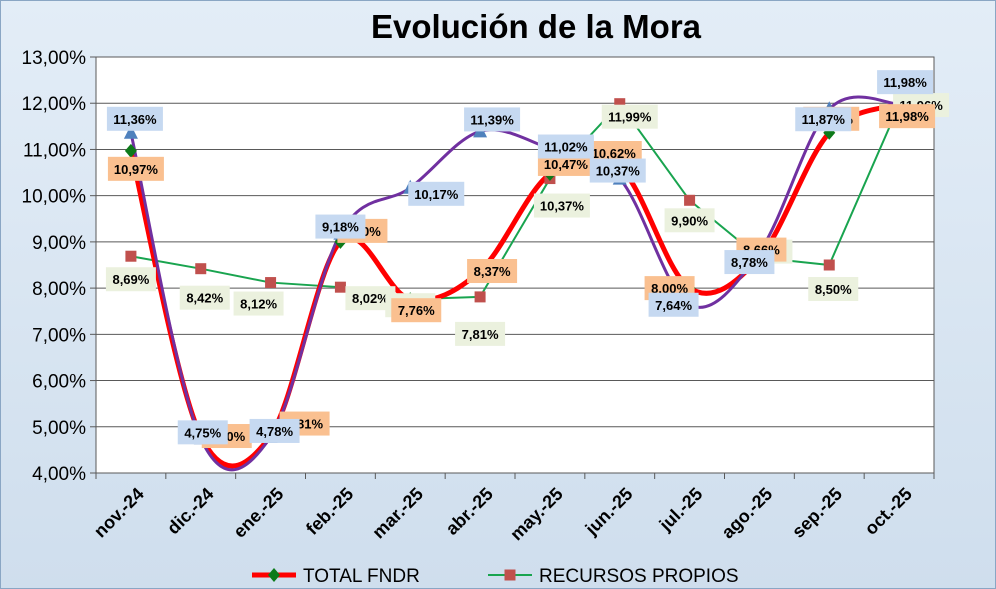 The image size is (996, 589). Describe the element at coordinates (669, 288) in the screenshot. I see `data-label: 8,00%` at that location.